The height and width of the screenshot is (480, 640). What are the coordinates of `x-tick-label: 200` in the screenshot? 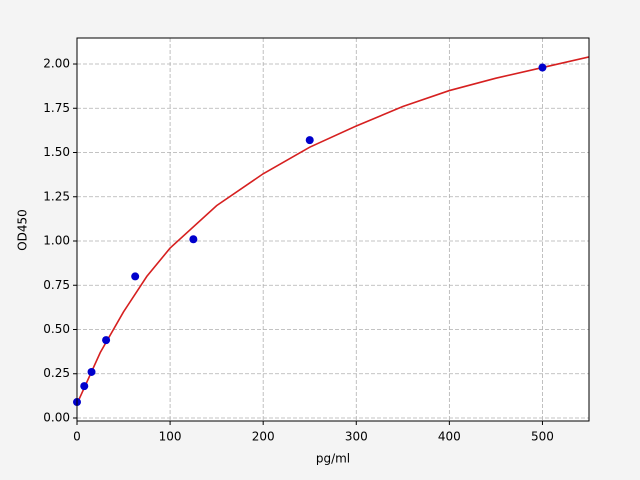 It's located at (263, 437).